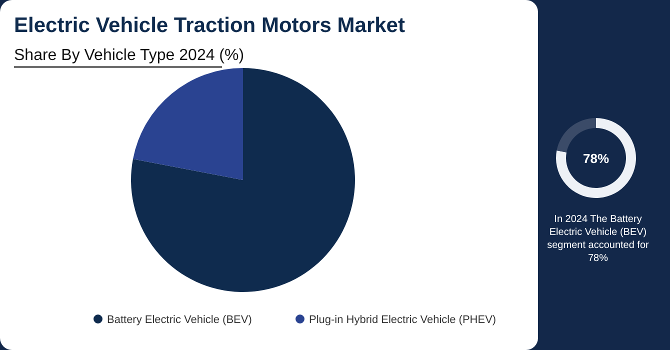  What do you see at coordinates (598, 239) in the screenshot?
I see `text: In 2024 The Battery Electric Vehicle (BEV) segment accounted for 78%` at bounding box center [598, 239].